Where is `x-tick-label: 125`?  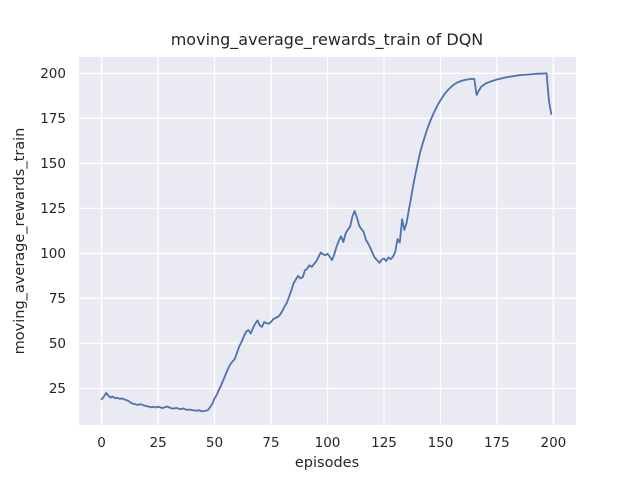 x-tick-label: 125 is located at coordinates (384, 443).